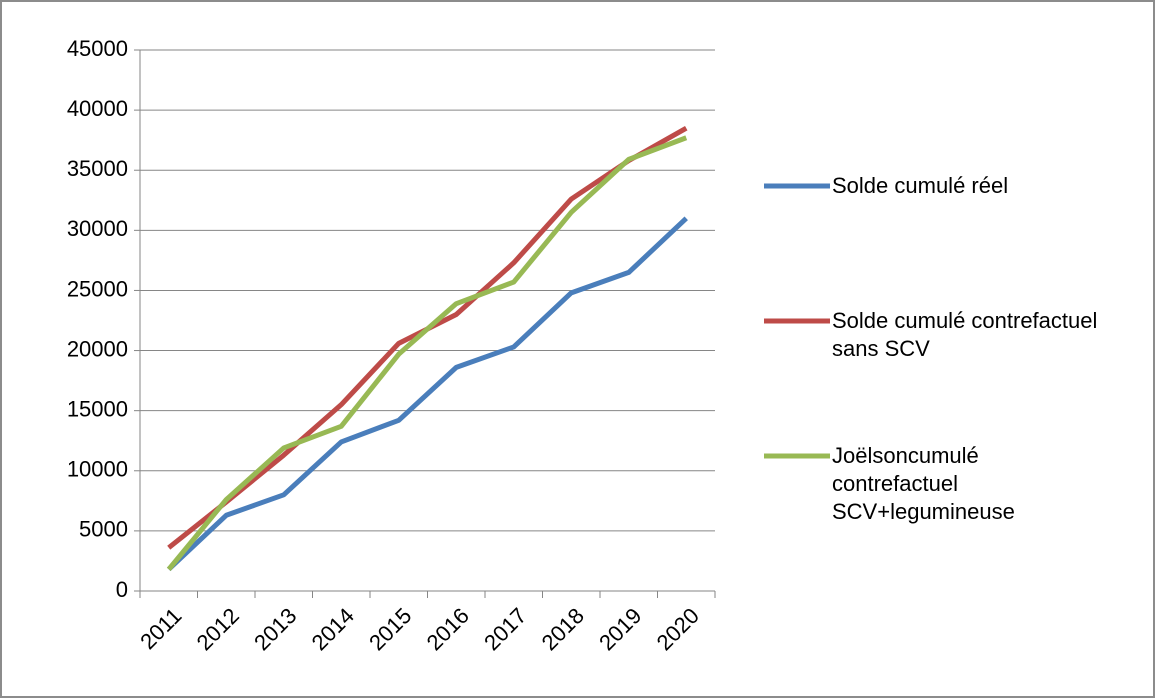 This screenshot has height=698, width=1155. What do you see at coordinates (97, 288) in the screenshot?
I see `y-tick-label: 25000` at bounding box center [97, 288].